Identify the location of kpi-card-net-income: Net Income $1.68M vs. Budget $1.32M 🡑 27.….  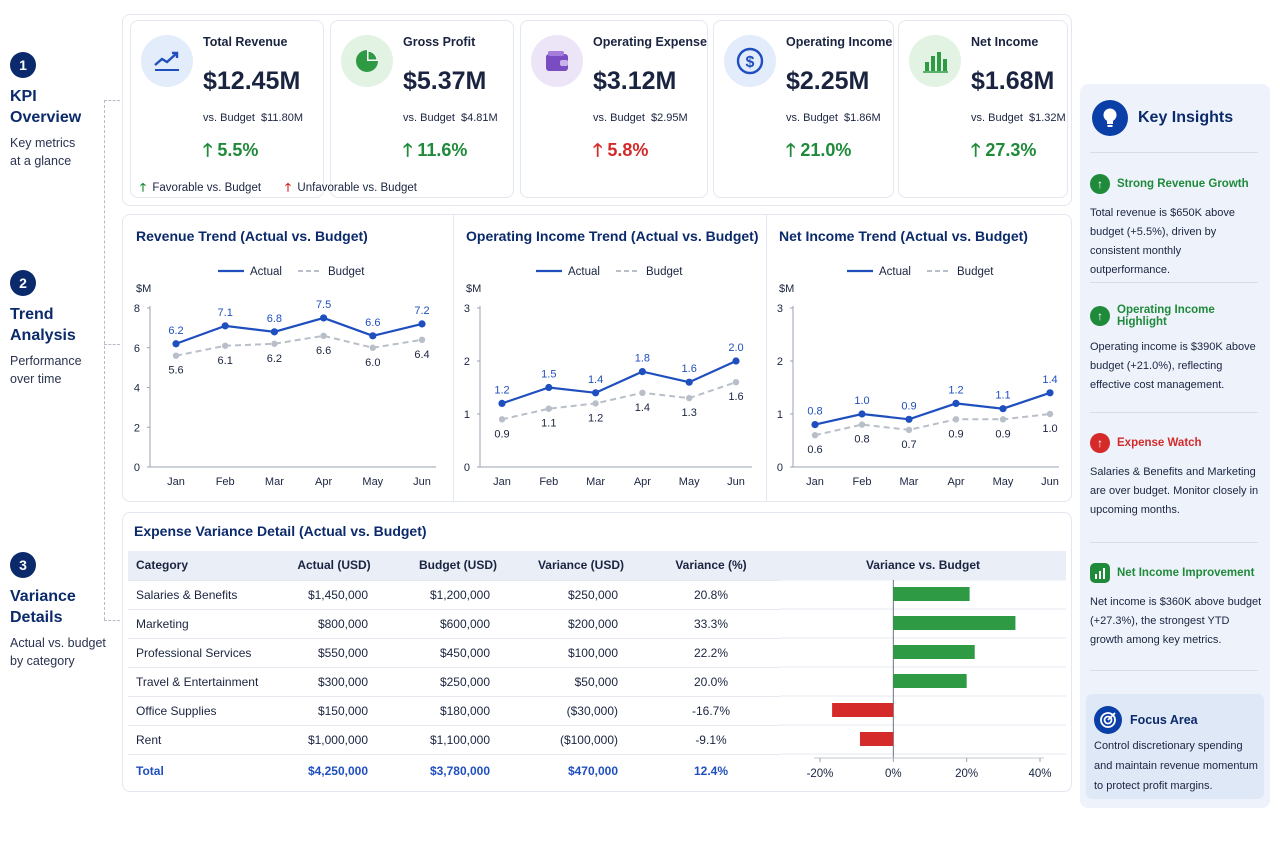
(983, 109).